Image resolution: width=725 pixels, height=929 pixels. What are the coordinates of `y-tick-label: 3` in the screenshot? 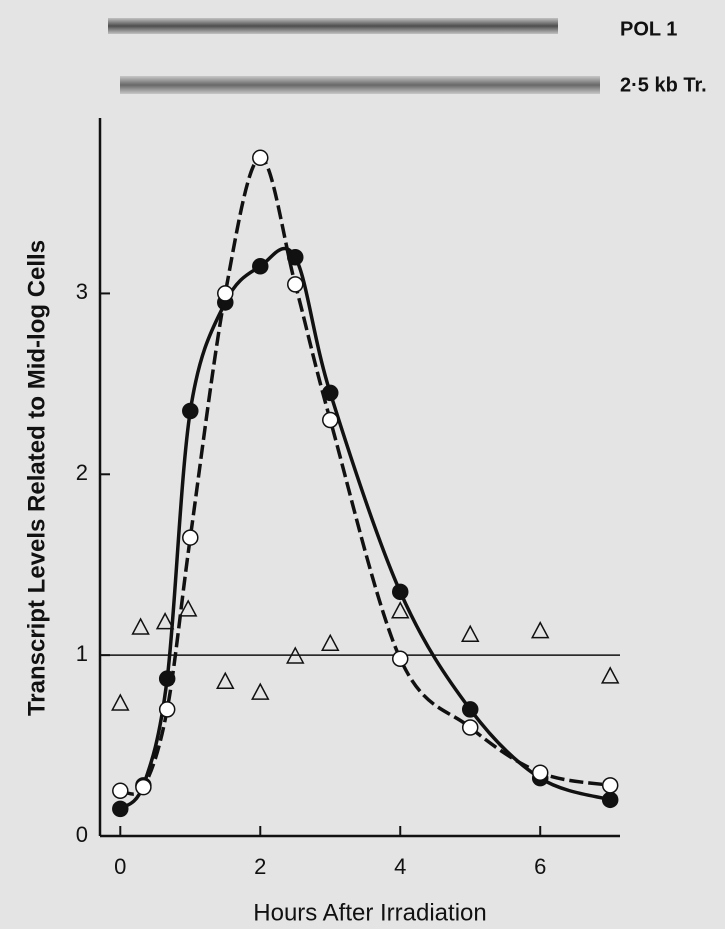 It's located at (82, 291).